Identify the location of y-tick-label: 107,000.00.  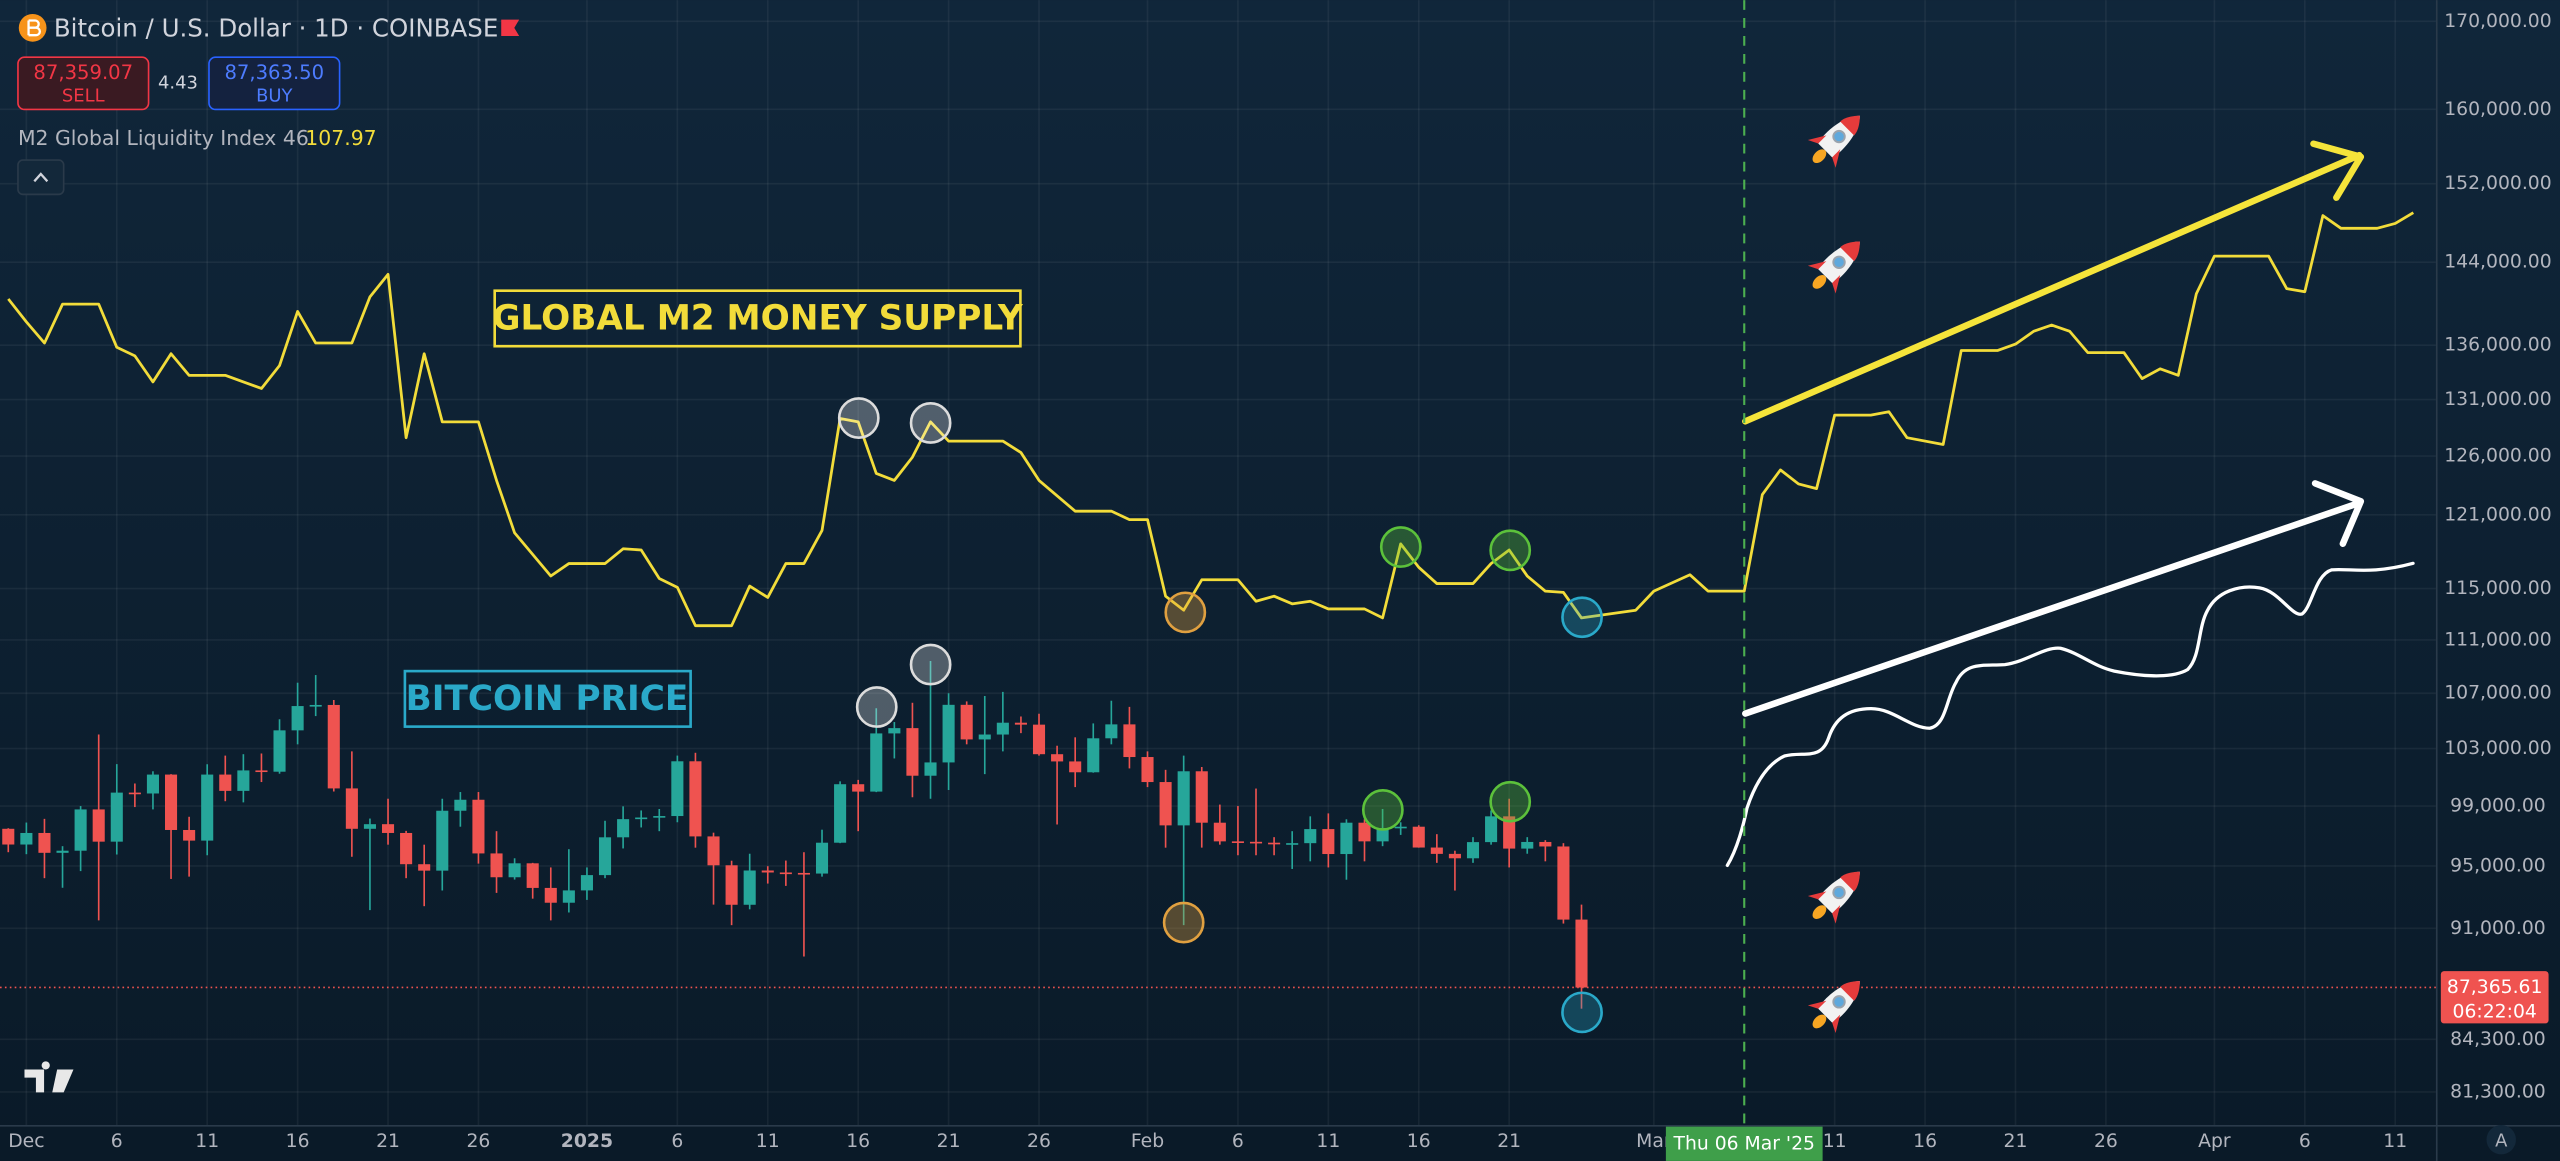
(2497, 693).